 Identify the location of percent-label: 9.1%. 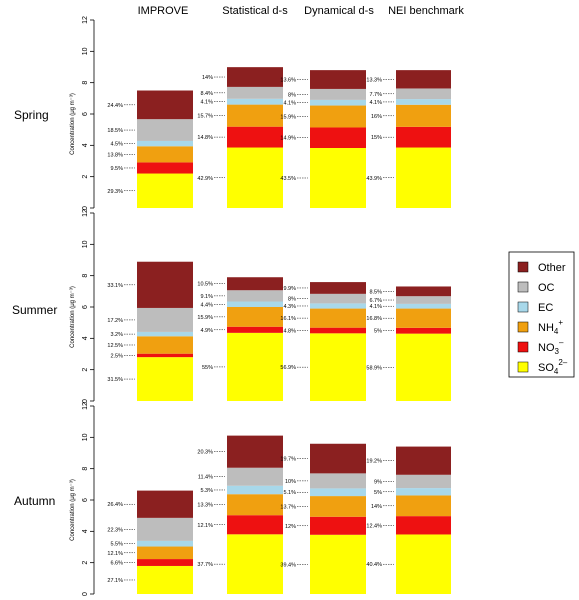
(206, 297).